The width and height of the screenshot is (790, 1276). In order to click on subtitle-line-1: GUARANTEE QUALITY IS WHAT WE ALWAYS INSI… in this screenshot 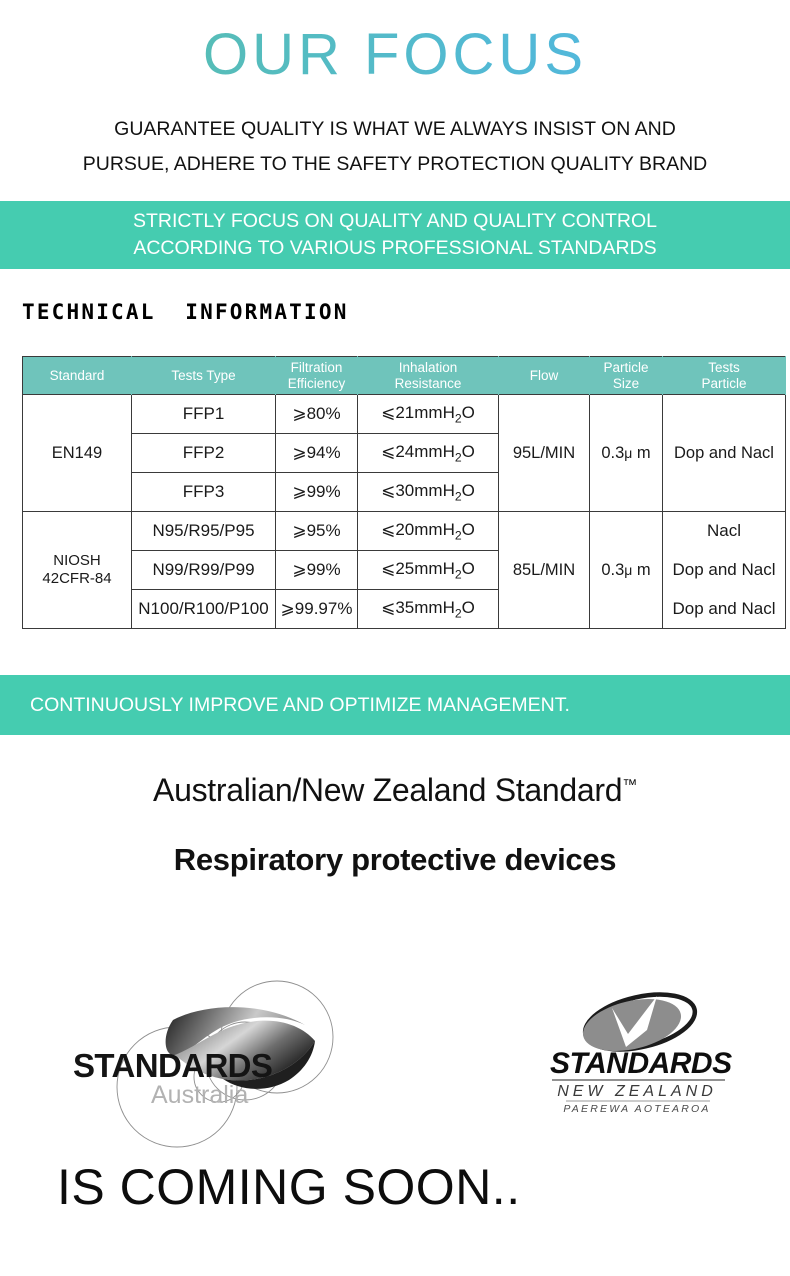, I will do `click(395, 129)`.